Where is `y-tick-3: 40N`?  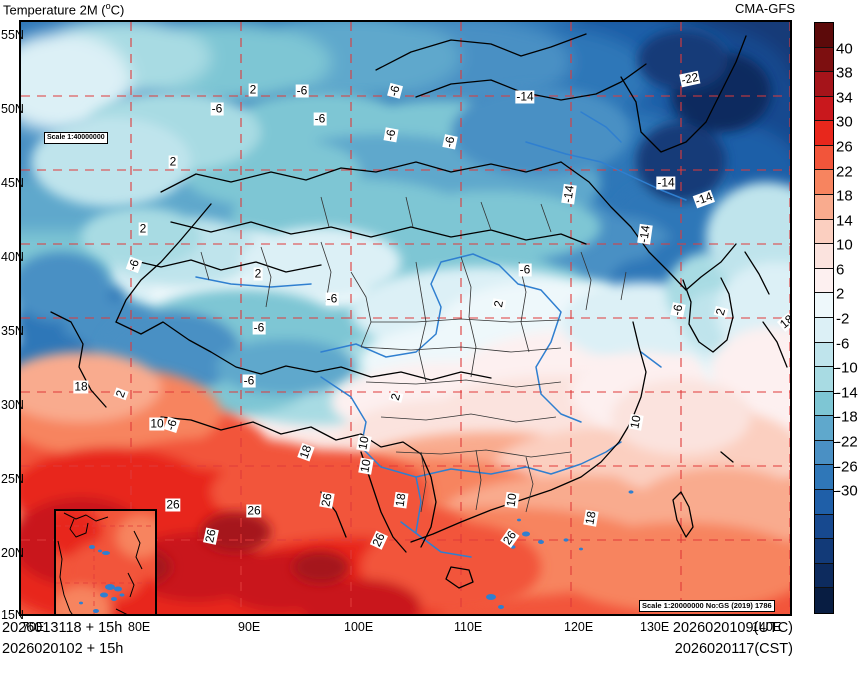 y-tick-3: 40N is located at coordinates (12, 257).